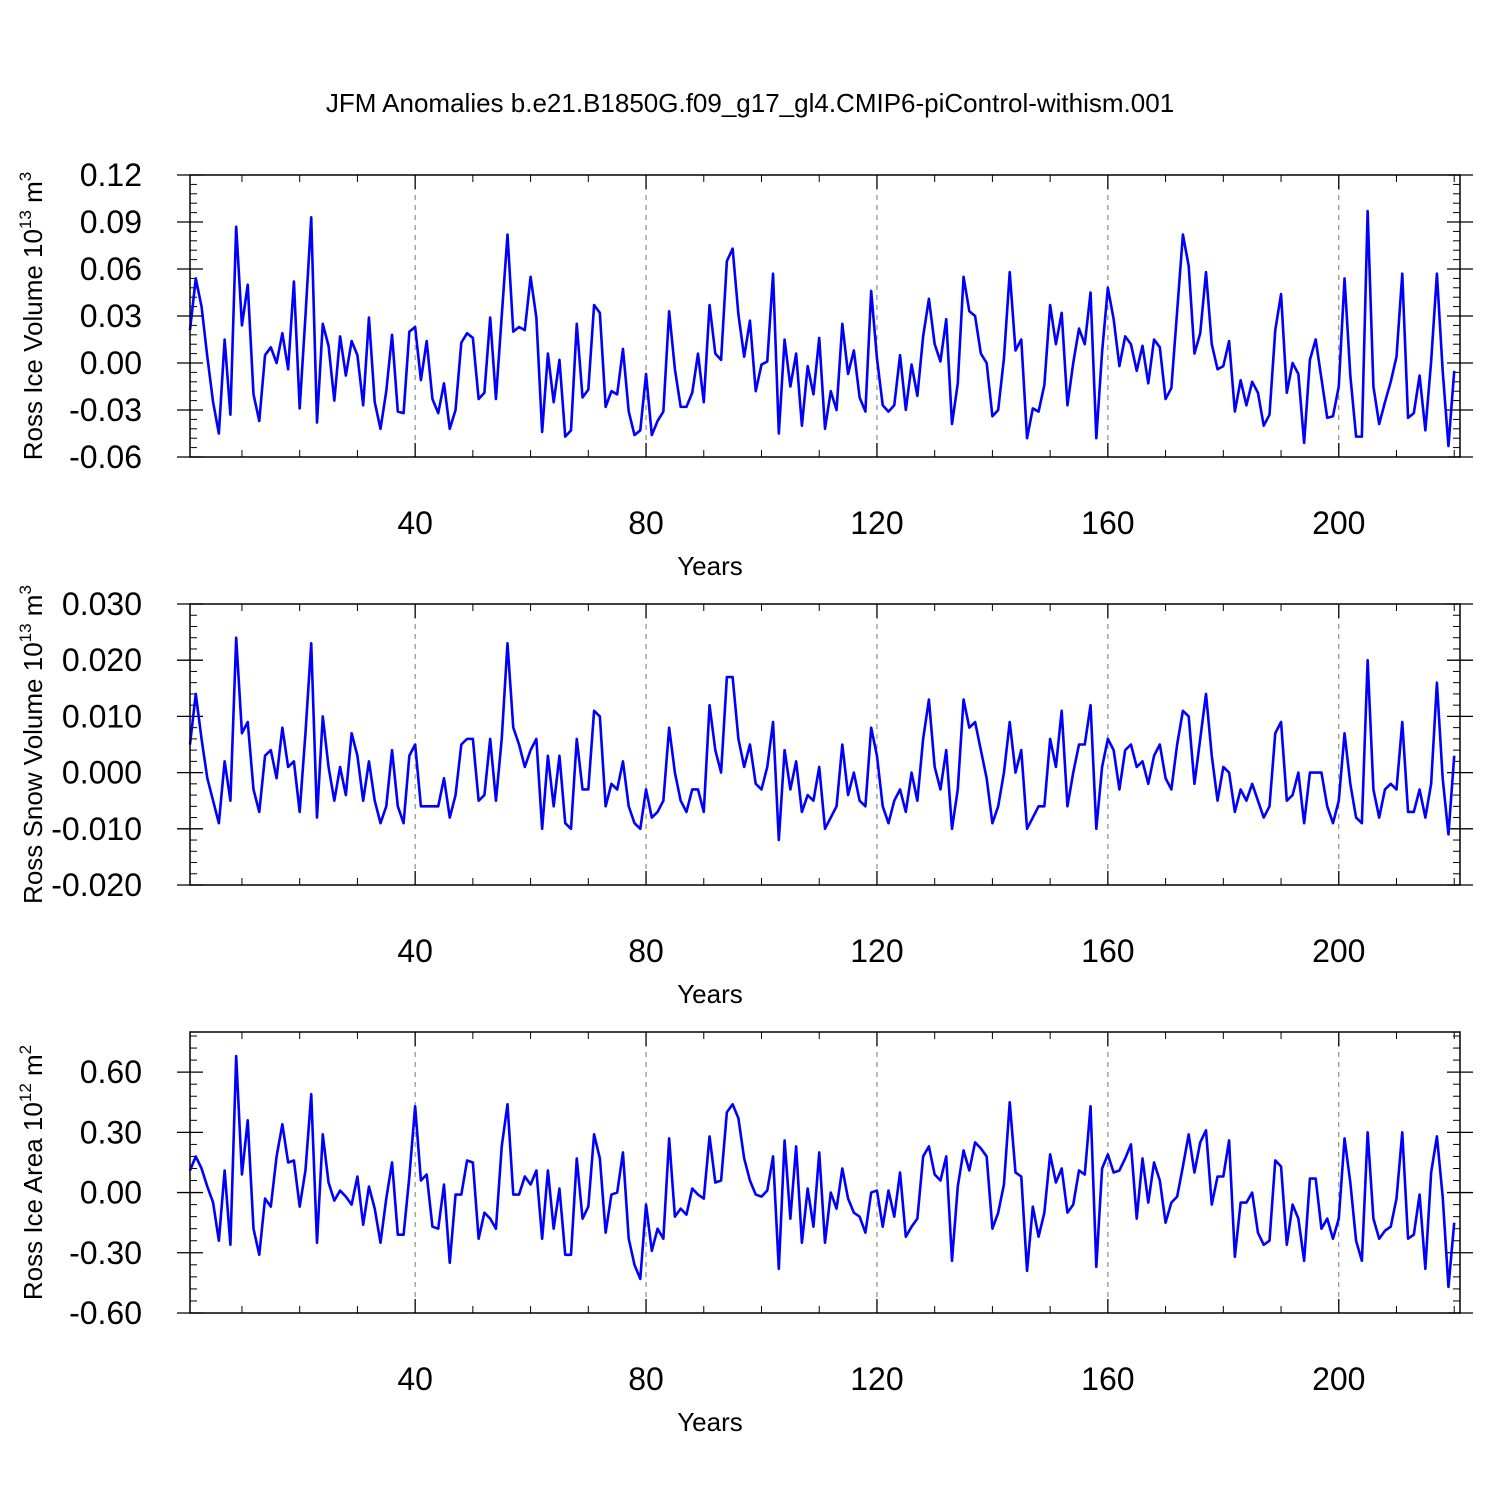  What do you see at coordinates (105, 410) in the screenshot?
I see `y-tick-label: -0.03` at bounding box center [105, 410].